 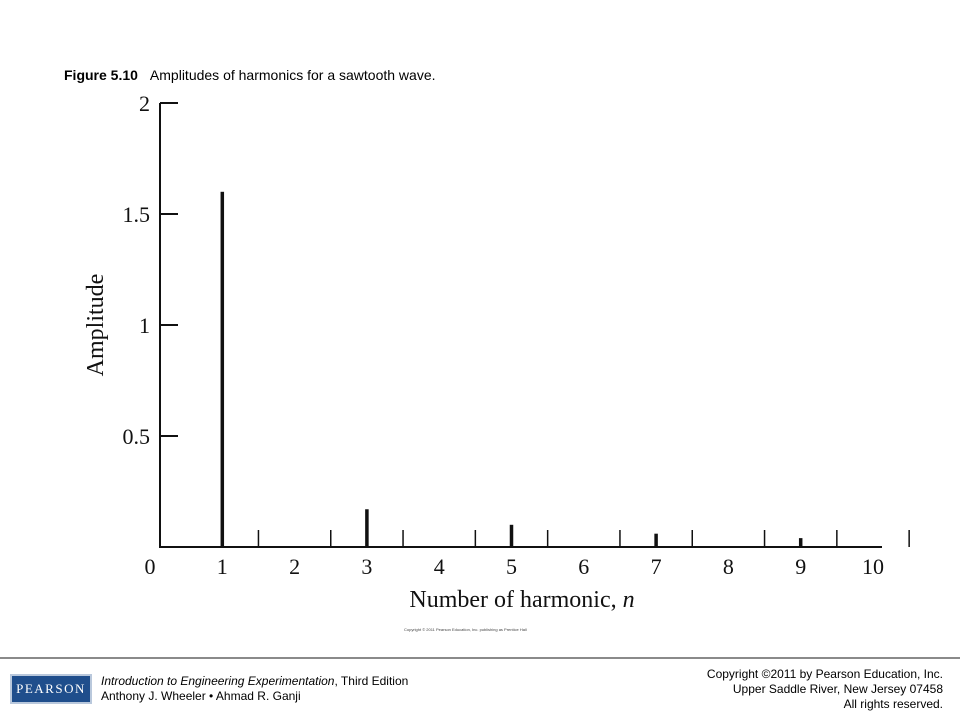 I want to click on x-tick-label: 4, so click(x=439, y=566).